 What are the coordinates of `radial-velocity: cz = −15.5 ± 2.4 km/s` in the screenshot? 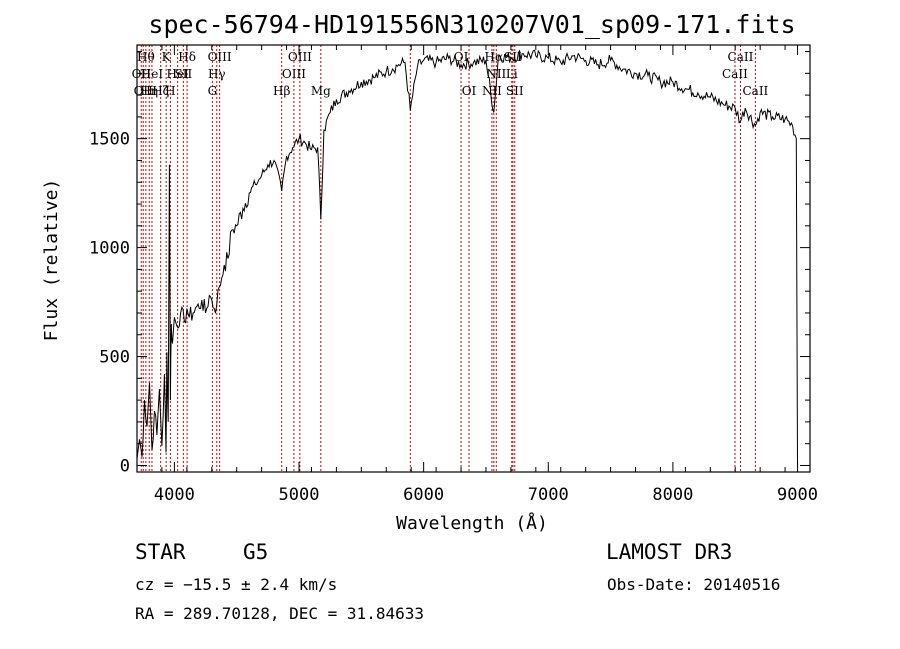 It's located at (236, 584).